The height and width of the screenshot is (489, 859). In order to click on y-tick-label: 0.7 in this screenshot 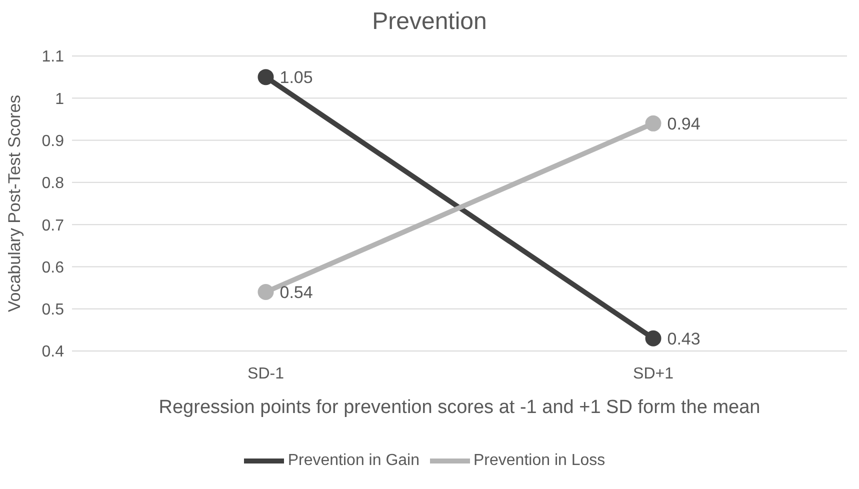, I will do `click(53, 225)`.